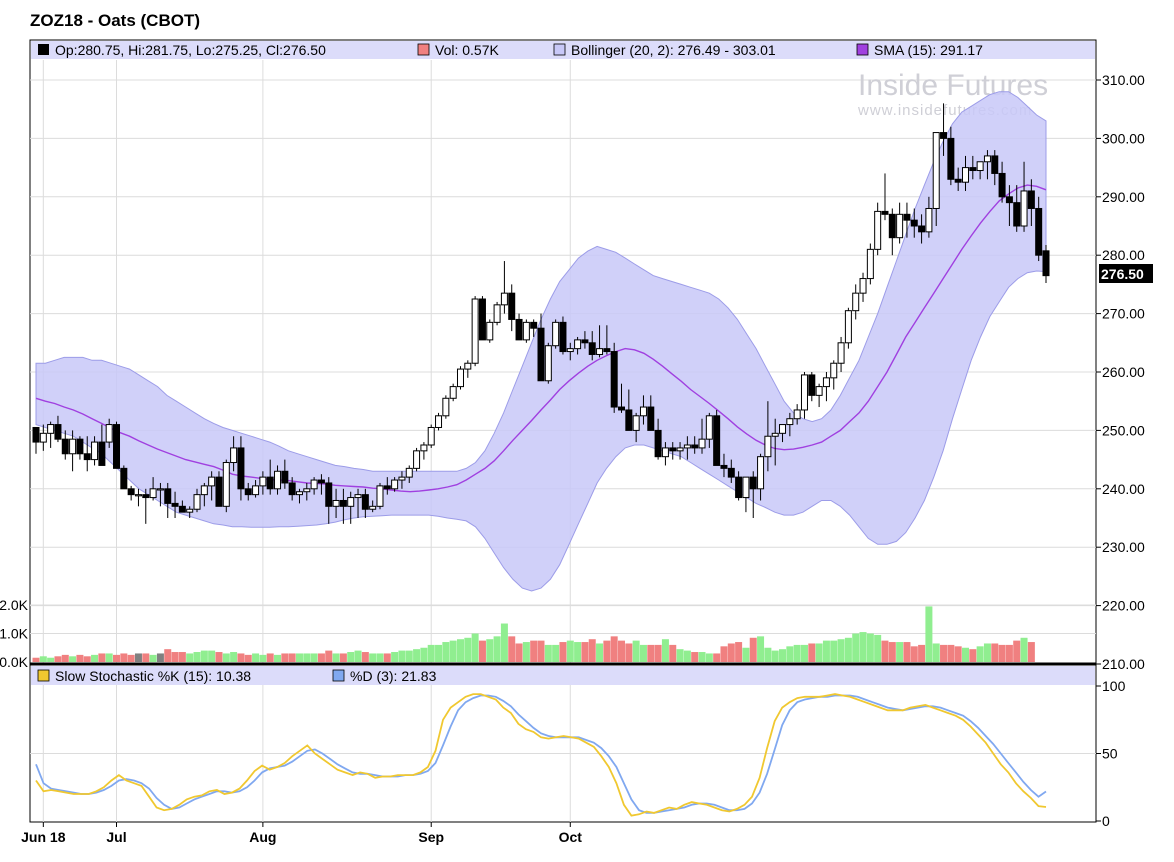 Image resolution: width=1174 pixels, height=862 pixels. I want to click on date-tick-label: Jul, so click(116, 837).